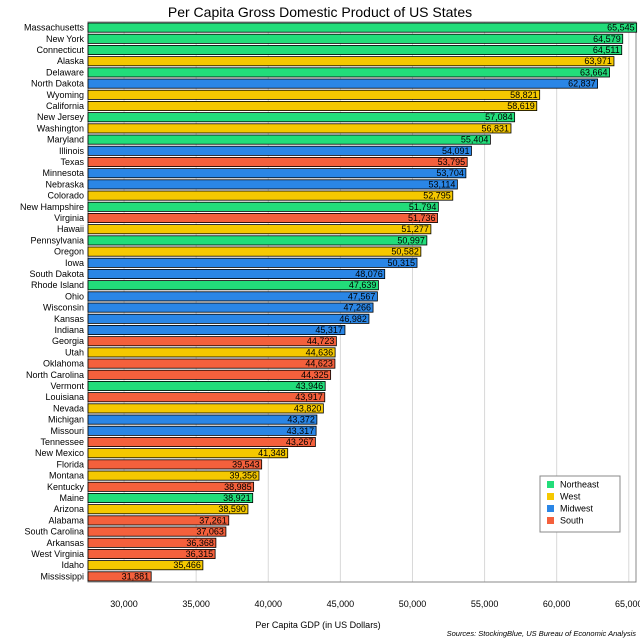 This screenshot has height=640, width=640. What do you see at coordinates (301, 431) in the screenshot?
I see `value-label: 43,317` at bounding box center [301, 431].